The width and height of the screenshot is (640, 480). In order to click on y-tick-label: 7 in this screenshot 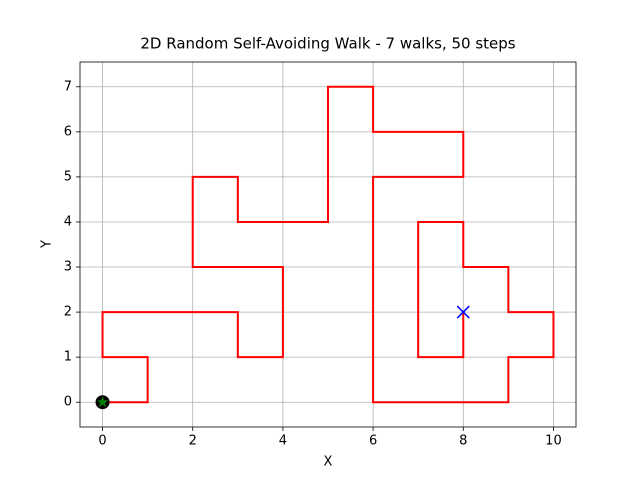, I will do `click(68, 86)`.